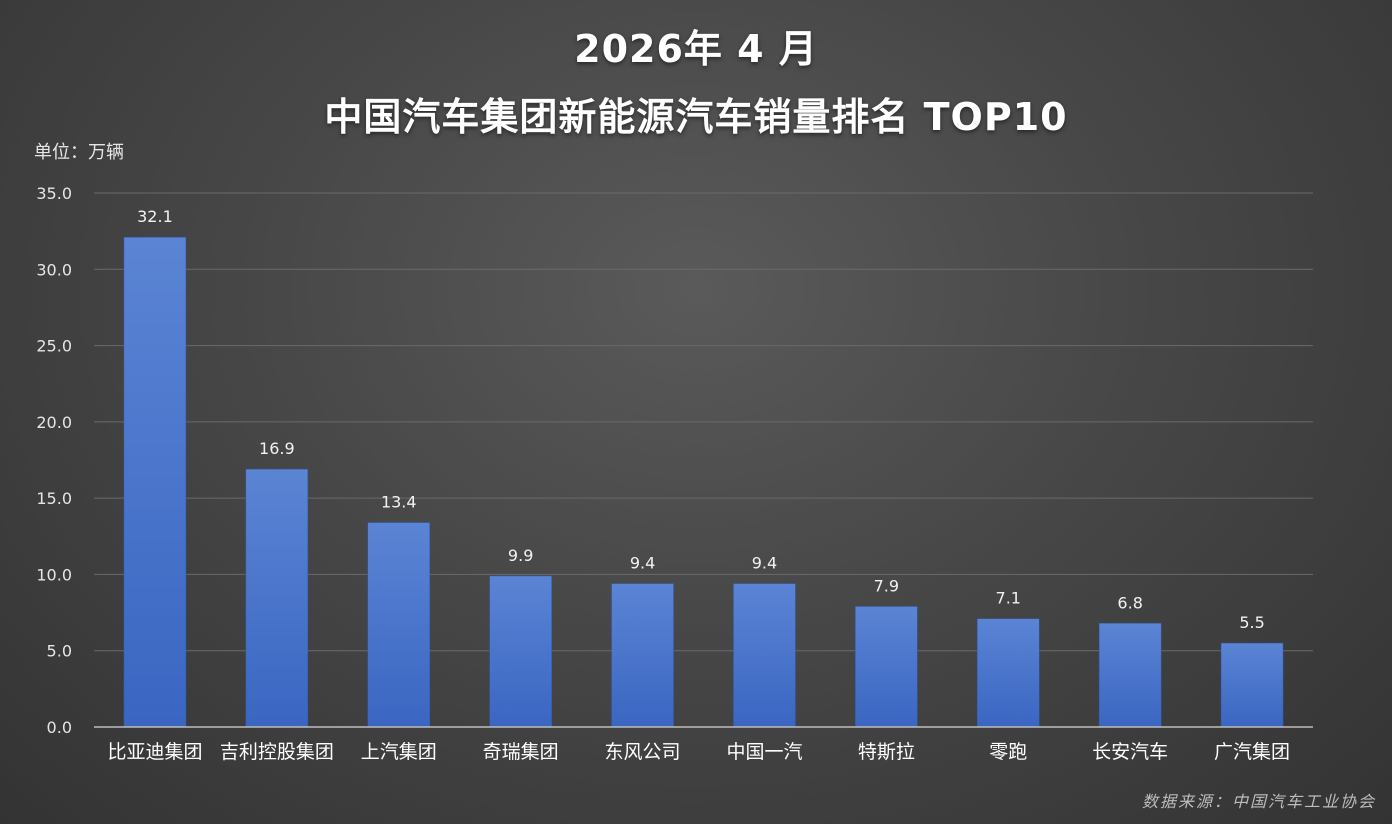  I want to click on value-label: 9.9, so click(520, 555).